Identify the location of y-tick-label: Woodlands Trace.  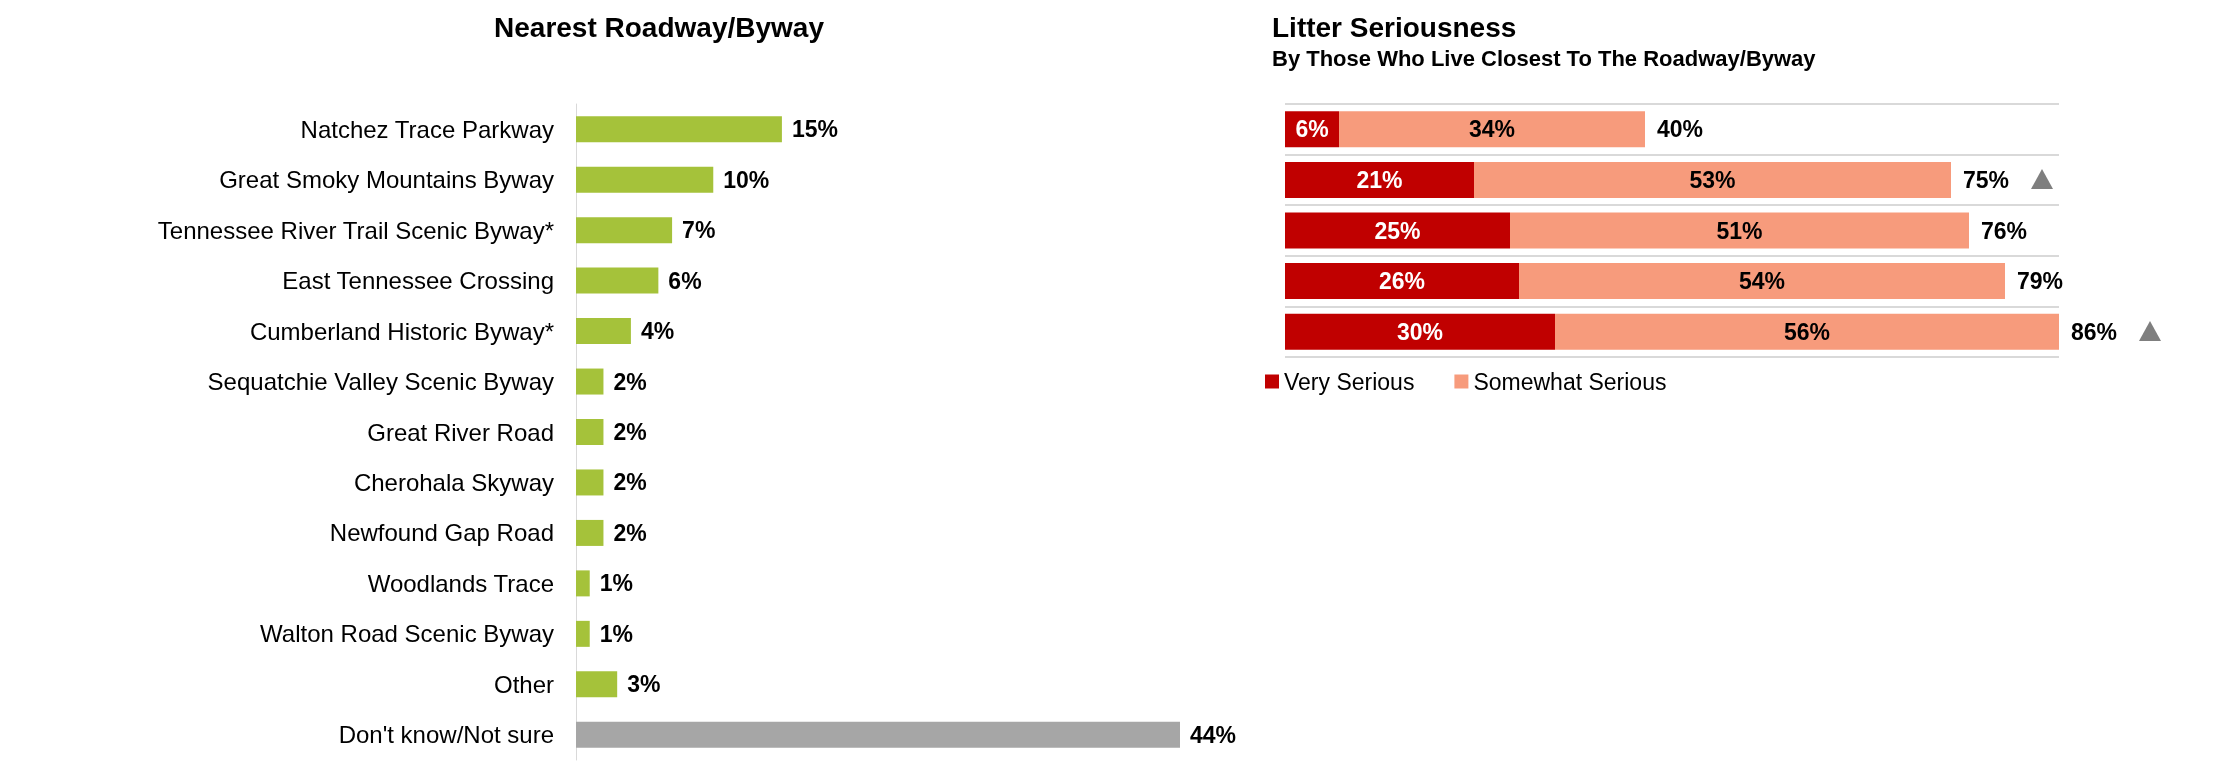
(460, 583).